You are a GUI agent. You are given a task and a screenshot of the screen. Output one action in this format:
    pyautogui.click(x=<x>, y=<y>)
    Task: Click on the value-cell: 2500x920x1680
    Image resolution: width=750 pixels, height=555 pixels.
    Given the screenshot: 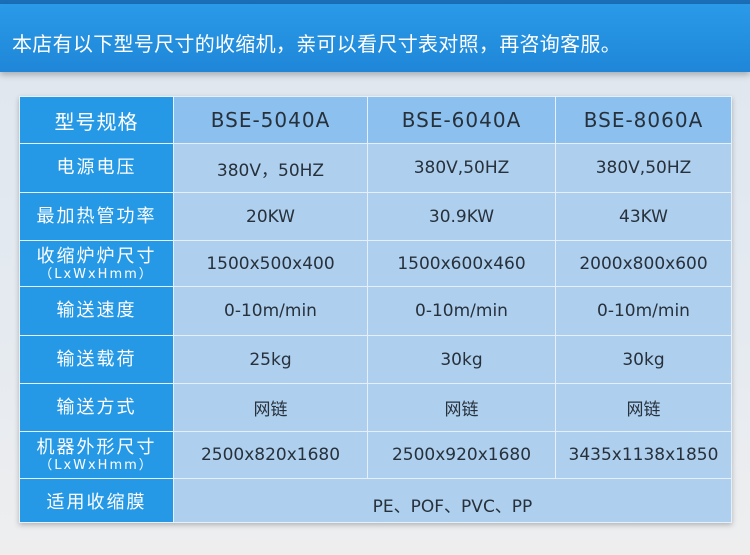 What is the action you would take?
    pyautogui.click(x=461, y=455)
    